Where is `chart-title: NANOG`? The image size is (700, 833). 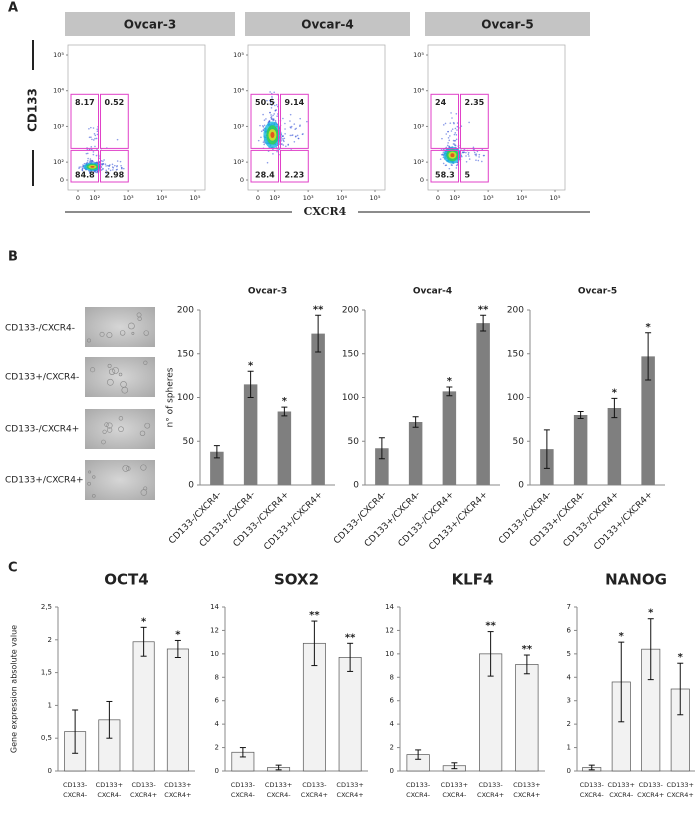 chart-title: NANOG is located at coordinates (636, 580).